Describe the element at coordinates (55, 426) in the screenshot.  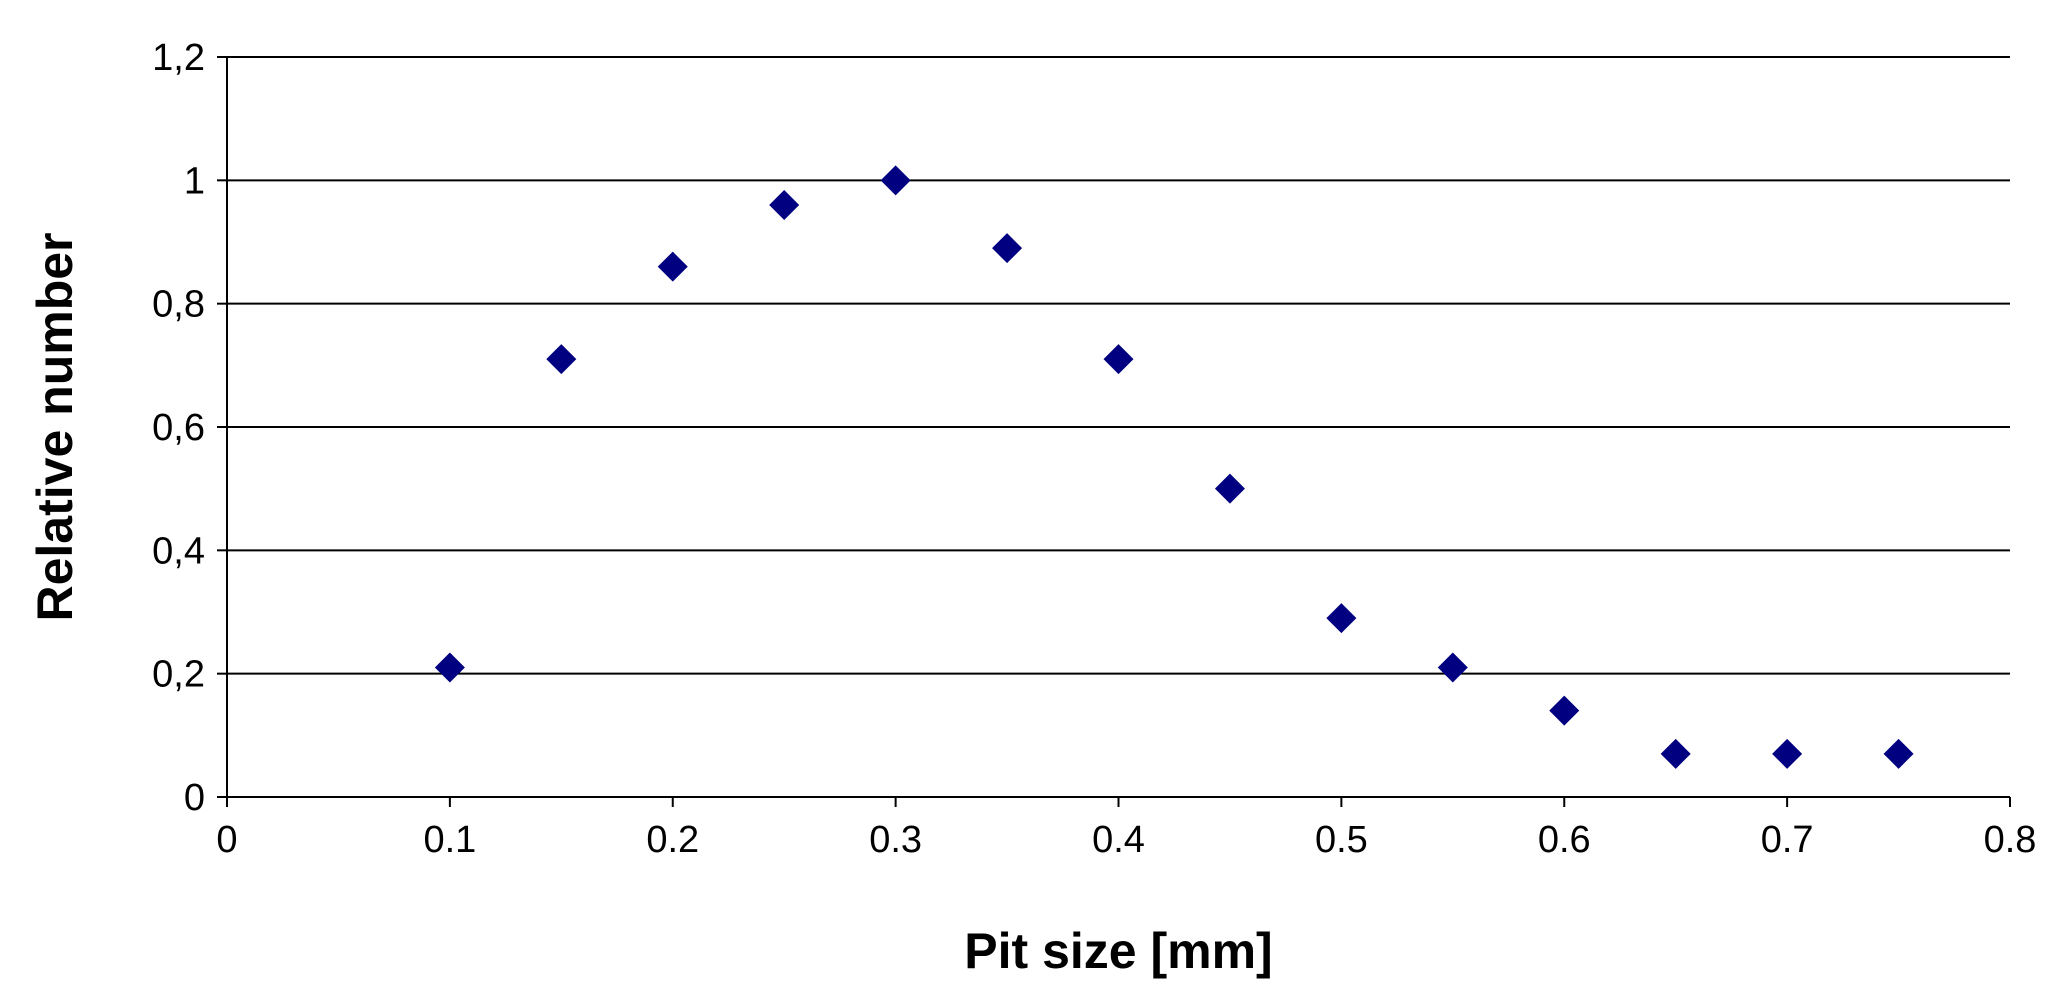
I see `y-axis-title: Relative number` at that location.